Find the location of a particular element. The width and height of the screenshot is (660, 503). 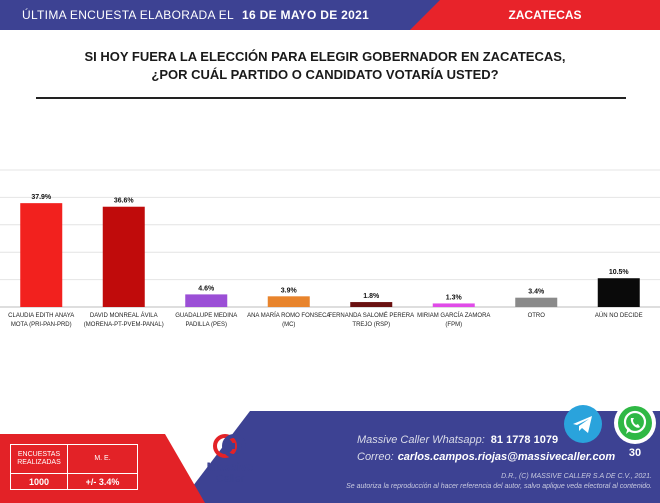

header-state-bar is located at coordinates (535, 15).